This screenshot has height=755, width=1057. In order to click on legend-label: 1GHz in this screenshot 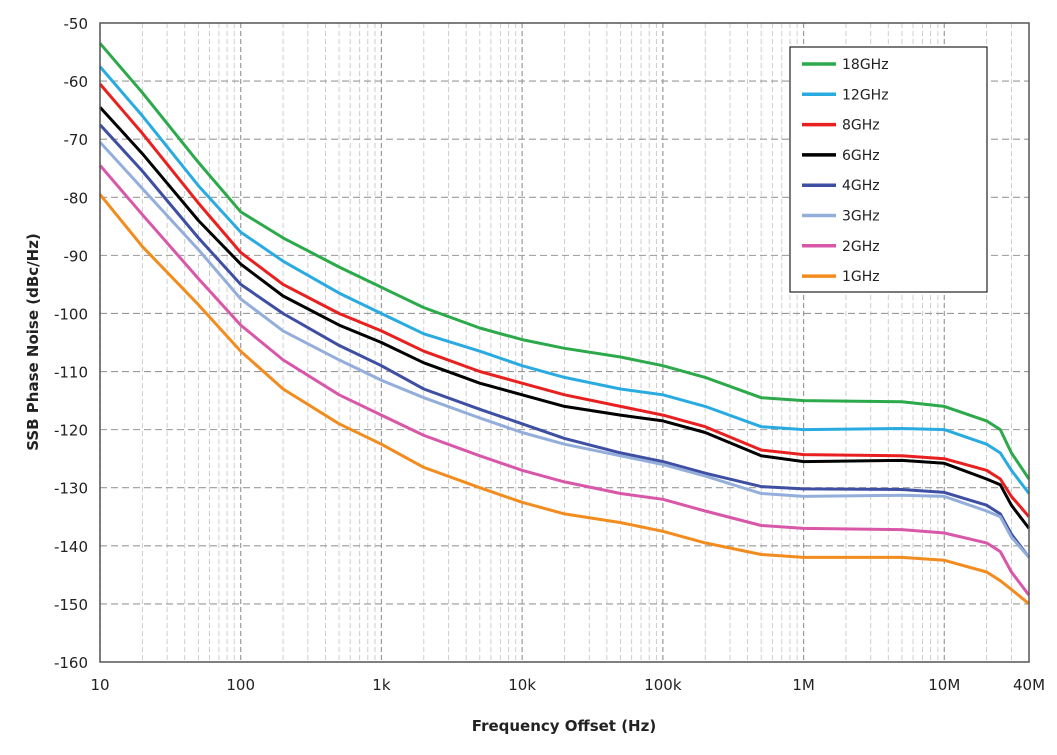, I will do `click(861, 277)`.